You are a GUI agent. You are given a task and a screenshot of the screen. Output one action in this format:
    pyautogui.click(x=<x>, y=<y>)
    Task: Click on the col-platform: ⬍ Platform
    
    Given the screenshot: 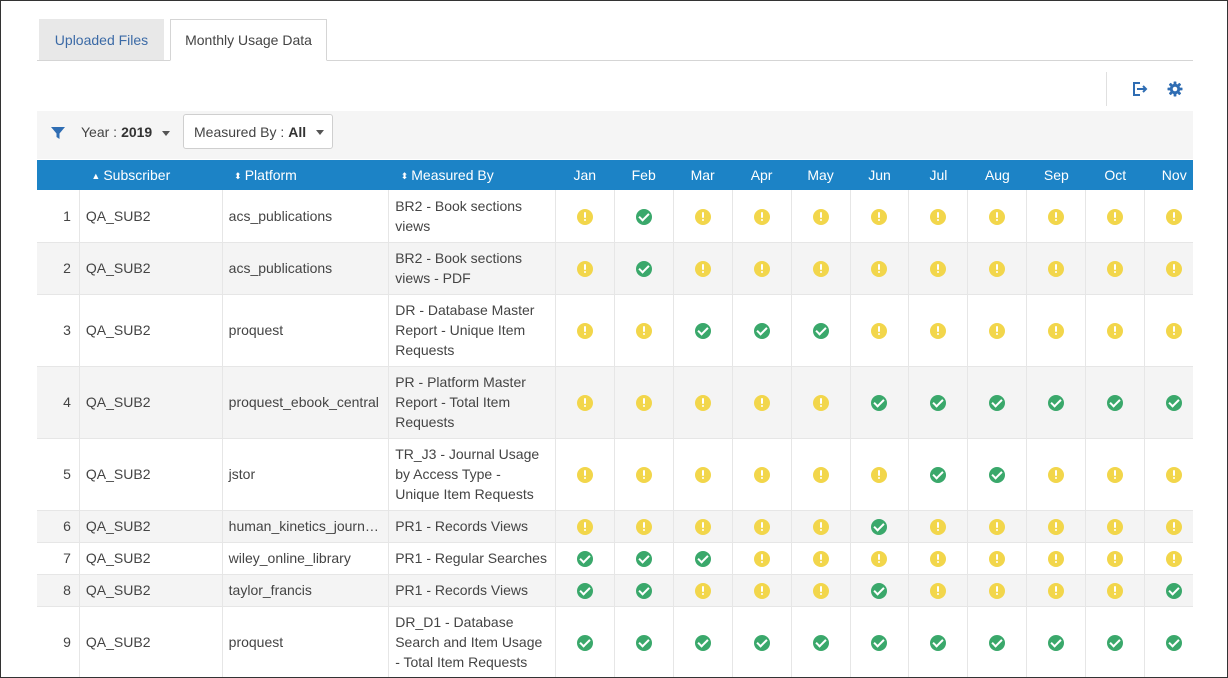 What is the action you would take?
    pyautogui.click(x=305, y=175)
    